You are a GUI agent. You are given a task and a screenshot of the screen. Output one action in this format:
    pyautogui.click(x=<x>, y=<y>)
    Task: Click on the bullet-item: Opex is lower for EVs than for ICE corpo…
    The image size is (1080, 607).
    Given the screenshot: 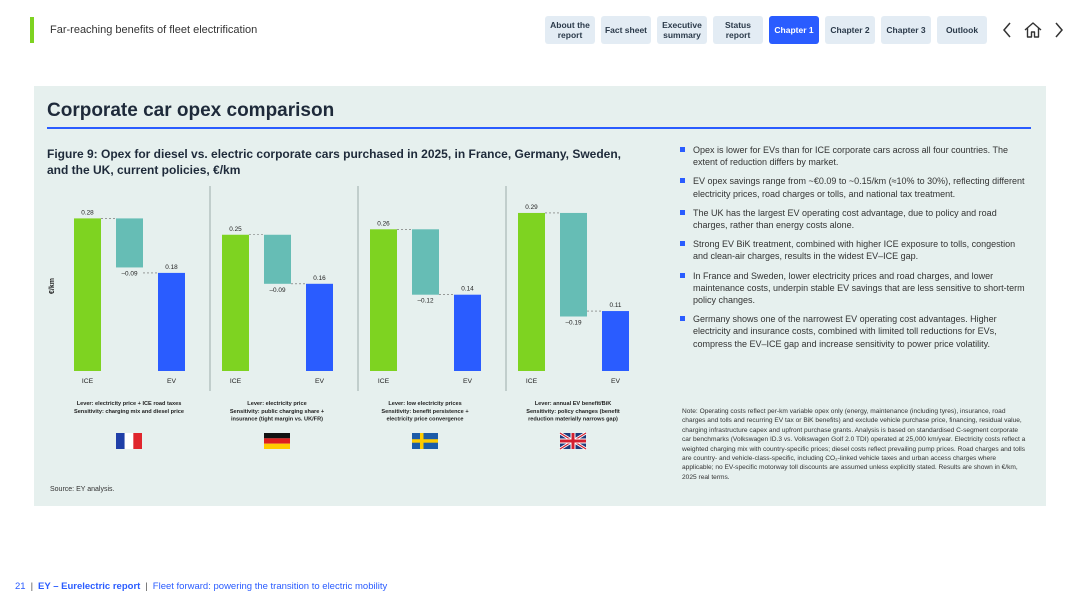 What is the action you would take?
    pyautogui.click(x=852, y=156)
    